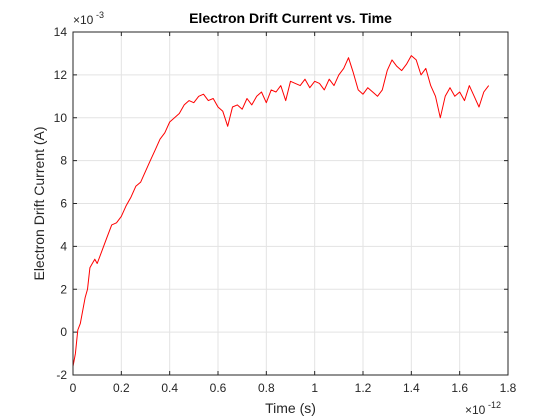 Image resolution: width=560 pixels, height=420 pixels. Describe the element at coordinates (169, 388) in the screenshot. I see `x-tick-label: 0.4` at that location.